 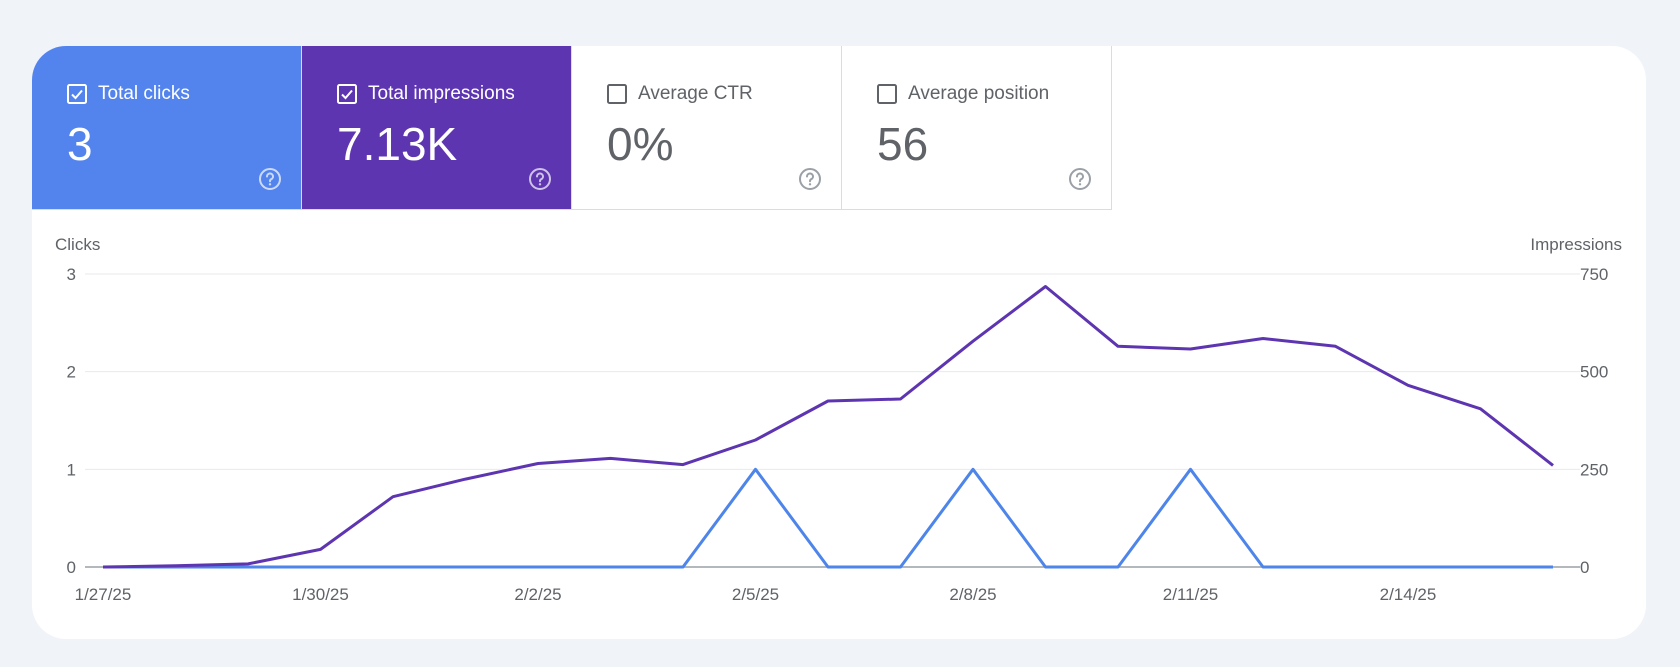 I want to click on left-tick-label: 3, so click(x=71, y=274).